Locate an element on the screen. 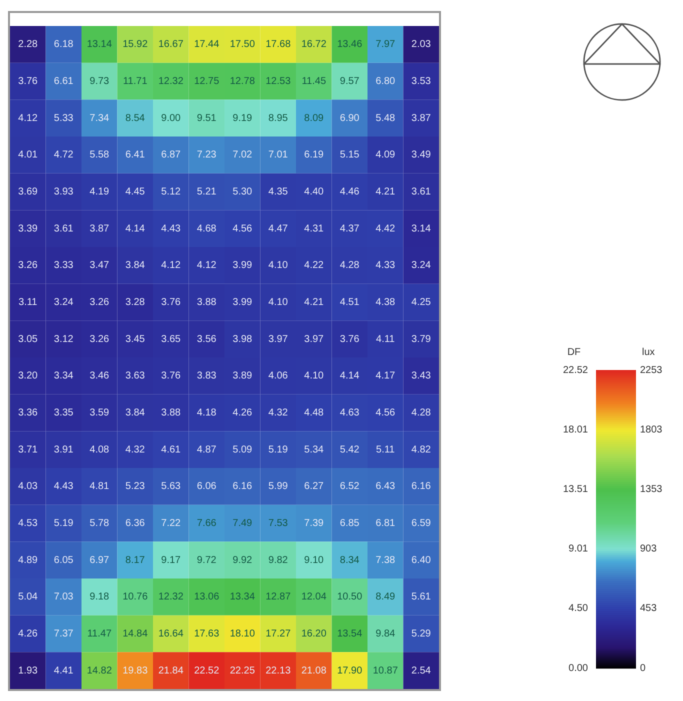 The height and width of the screenshot is (701, 683). data-label: 3.53 is located at coordinates (421, 81).